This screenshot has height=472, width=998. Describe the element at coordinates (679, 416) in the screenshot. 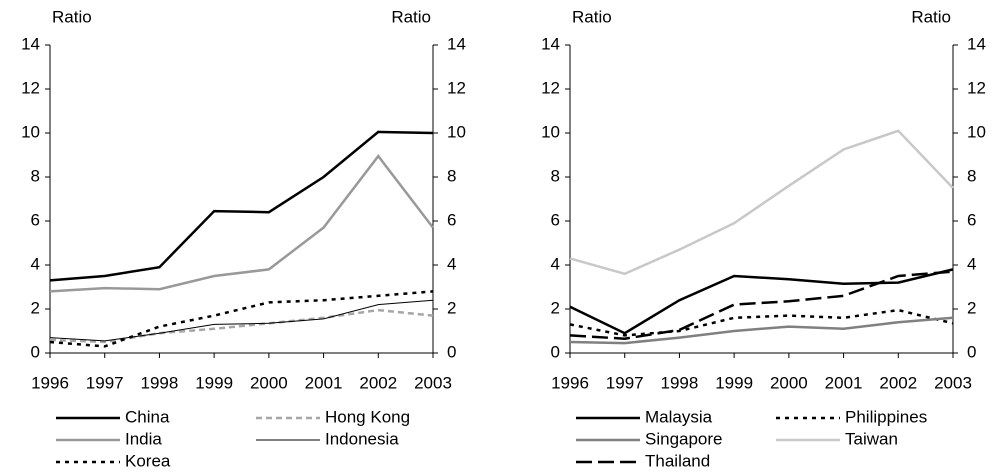

I see `legend-label: Malaysia` at that location.